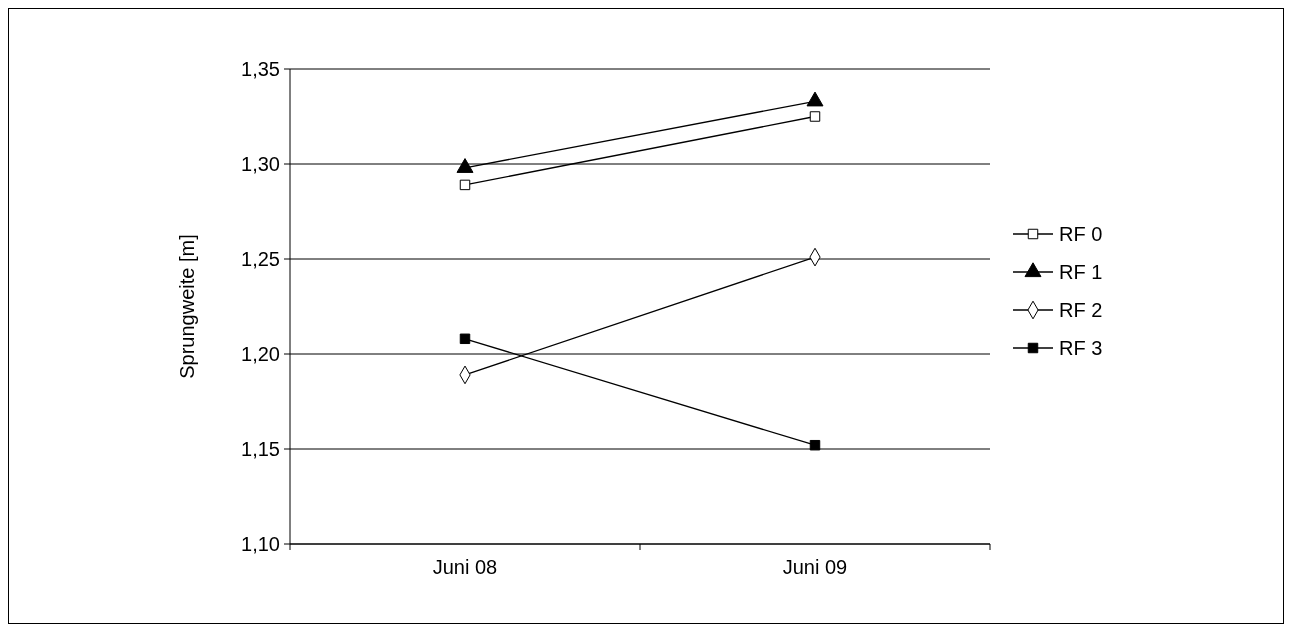  I want to click on x-tick-label: Juni 08, so click(465, 567).